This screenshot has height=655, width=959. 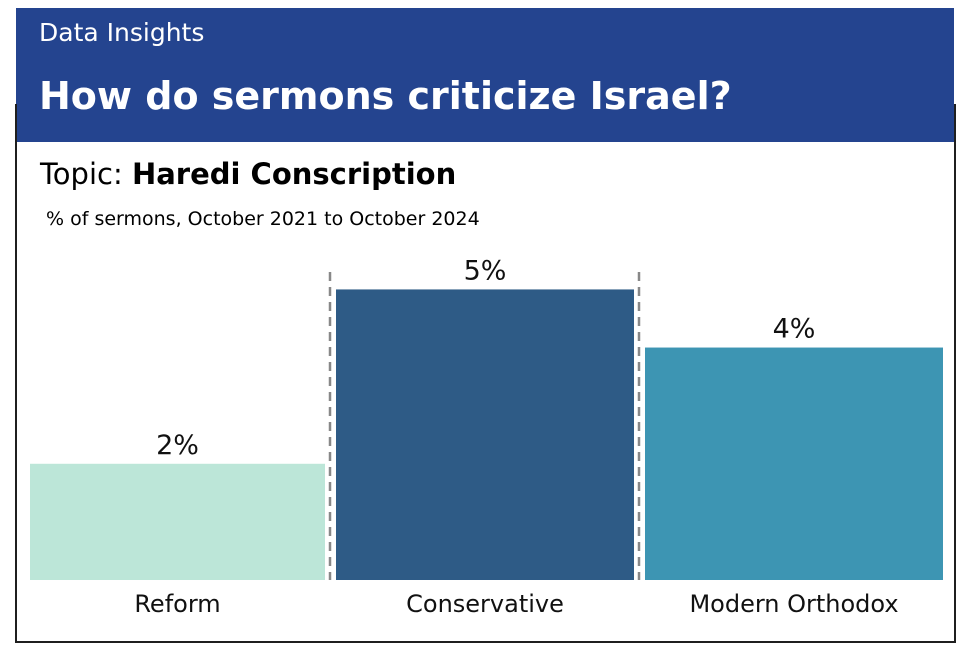 I want to click on value-label-reform: 2%, so click(x=177, y=445).